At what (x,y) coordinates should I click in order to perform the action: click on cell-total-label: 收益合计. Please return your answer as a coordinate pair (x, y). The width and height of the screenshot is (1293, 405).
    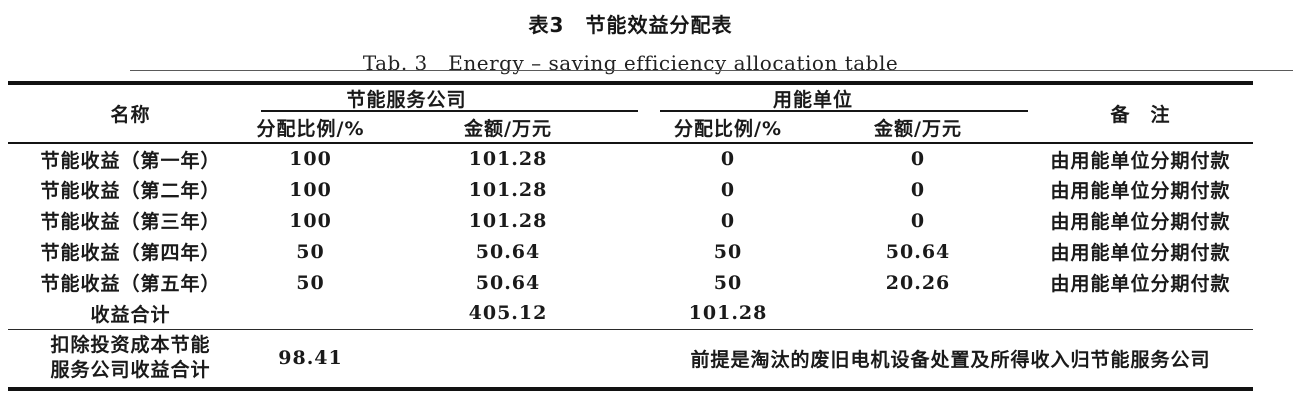
    Looking at the image, I should click on (130, 314).